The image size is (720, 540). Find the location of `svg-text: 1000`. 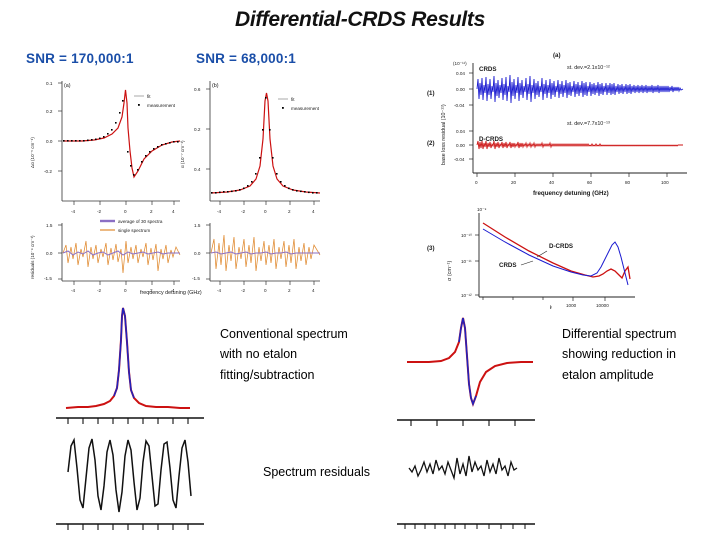

svg-text: 1000 is located at coordinates (571, 305).